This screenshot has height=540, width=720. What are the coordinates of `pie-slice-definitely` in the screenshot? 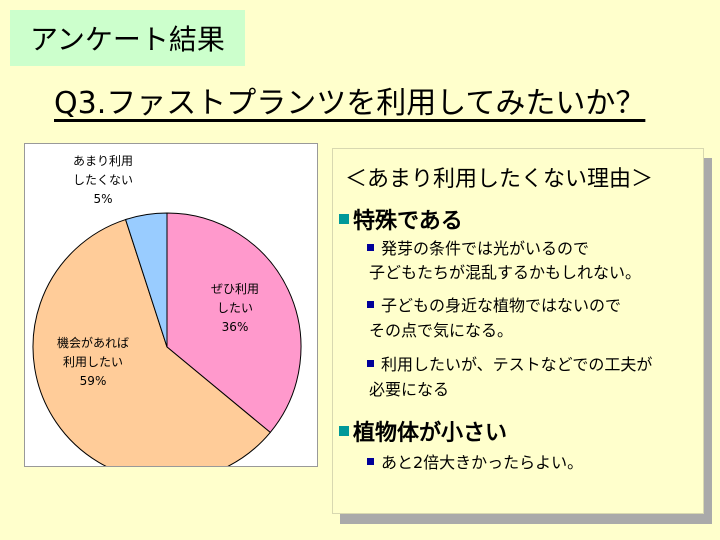 It's located at (234, 323).